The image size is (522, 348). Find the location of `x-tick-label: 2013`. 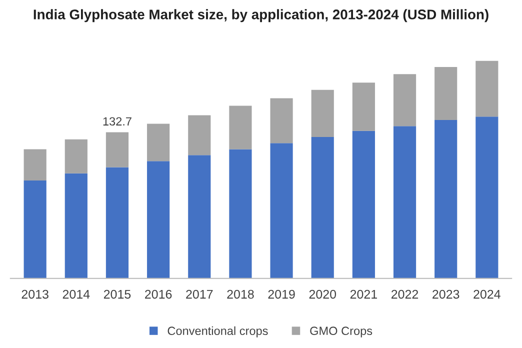

x-tick-label: 2013 is located at coordinates (35, 294).